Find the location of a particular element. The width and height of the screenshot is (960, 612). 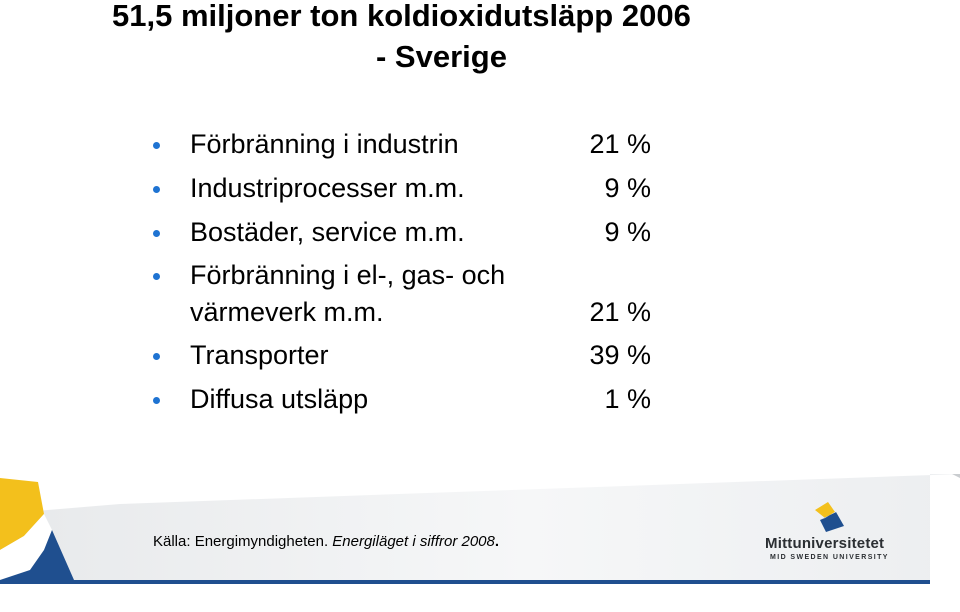

item-label-line-2: värmeverk m.m. is located at coordinates (287, 312).